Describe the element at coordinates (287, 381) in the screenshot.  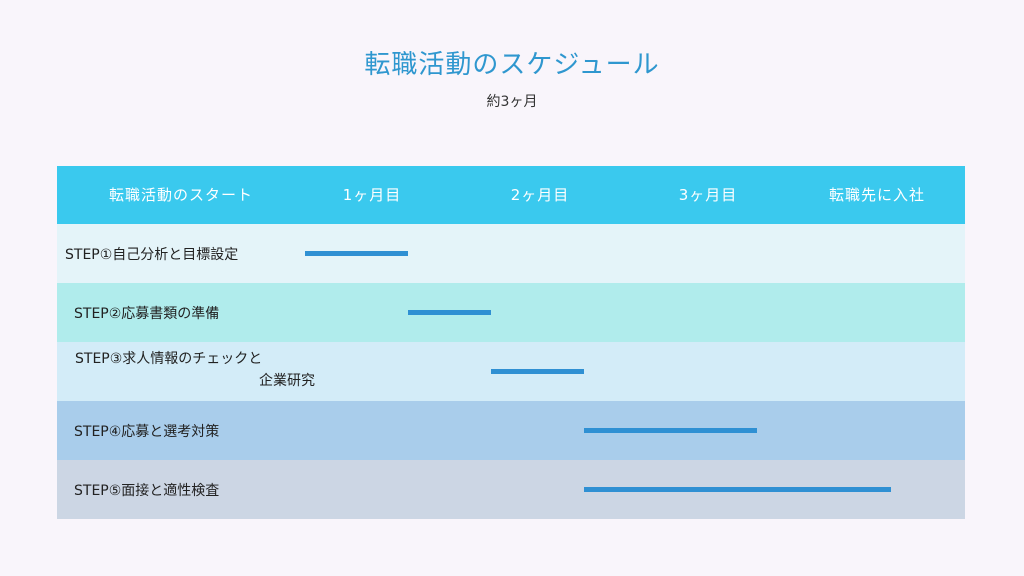
I see `step-label-3-line2: 企業研究` at that location.